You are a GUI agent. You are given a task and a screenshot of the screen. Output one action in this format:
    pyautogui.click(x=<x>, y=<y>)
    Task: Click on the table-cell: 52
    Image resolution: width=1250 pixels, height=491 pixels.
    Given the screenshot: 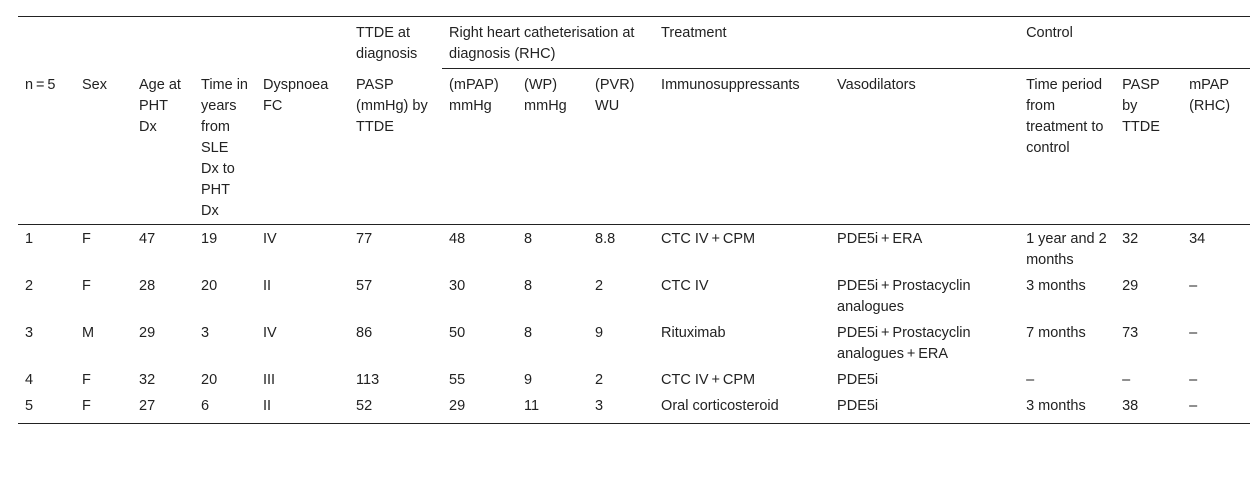 What is the action you would take?
    pyautogui.click(x=396, y=407)
    